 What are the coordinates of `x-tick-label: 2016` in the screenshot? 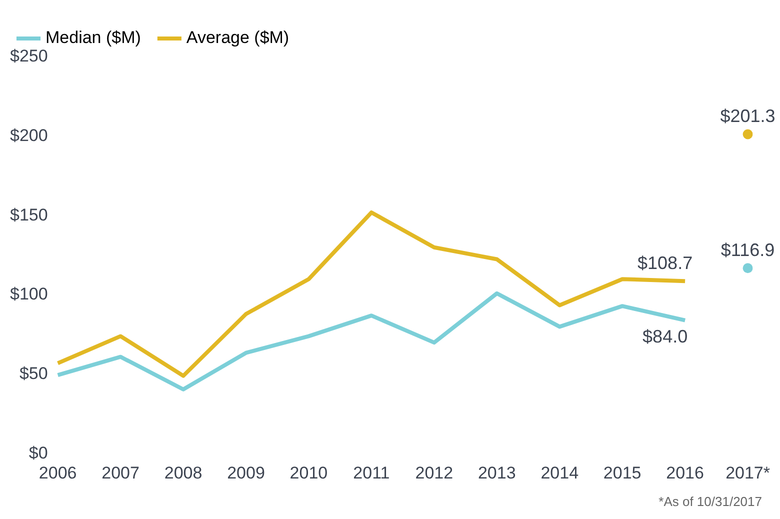 It's located at (685, 472).